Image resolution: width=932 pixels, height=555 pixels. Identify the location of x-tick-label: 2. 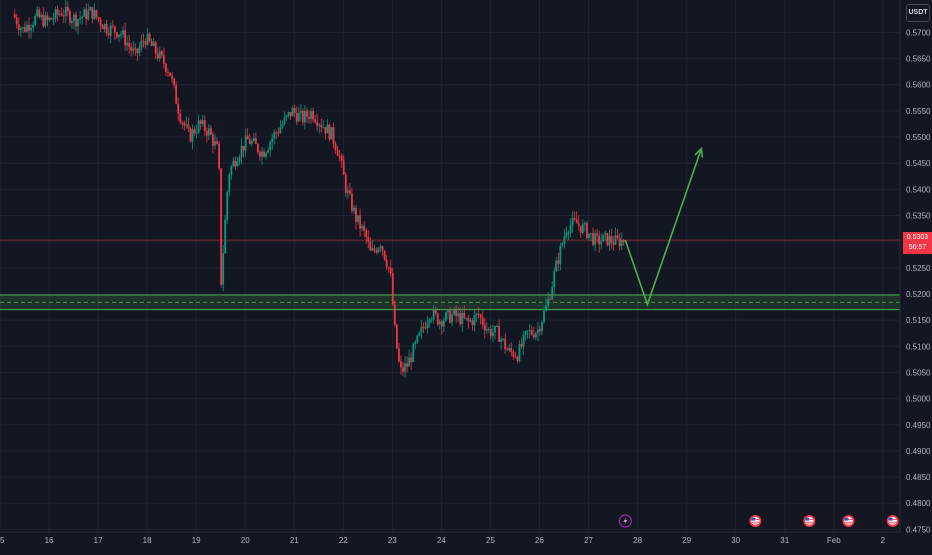
(883, 540).